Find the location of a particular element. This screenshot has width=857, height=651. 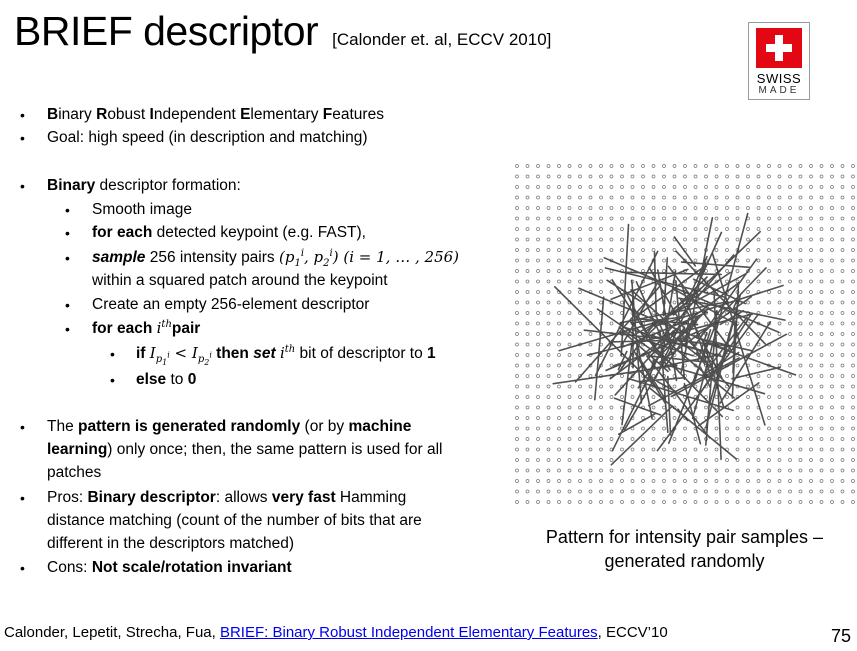

sub-bullet-empty-descriptor: Create an empty 256-element descriptor is located at coordinates (231, 304).